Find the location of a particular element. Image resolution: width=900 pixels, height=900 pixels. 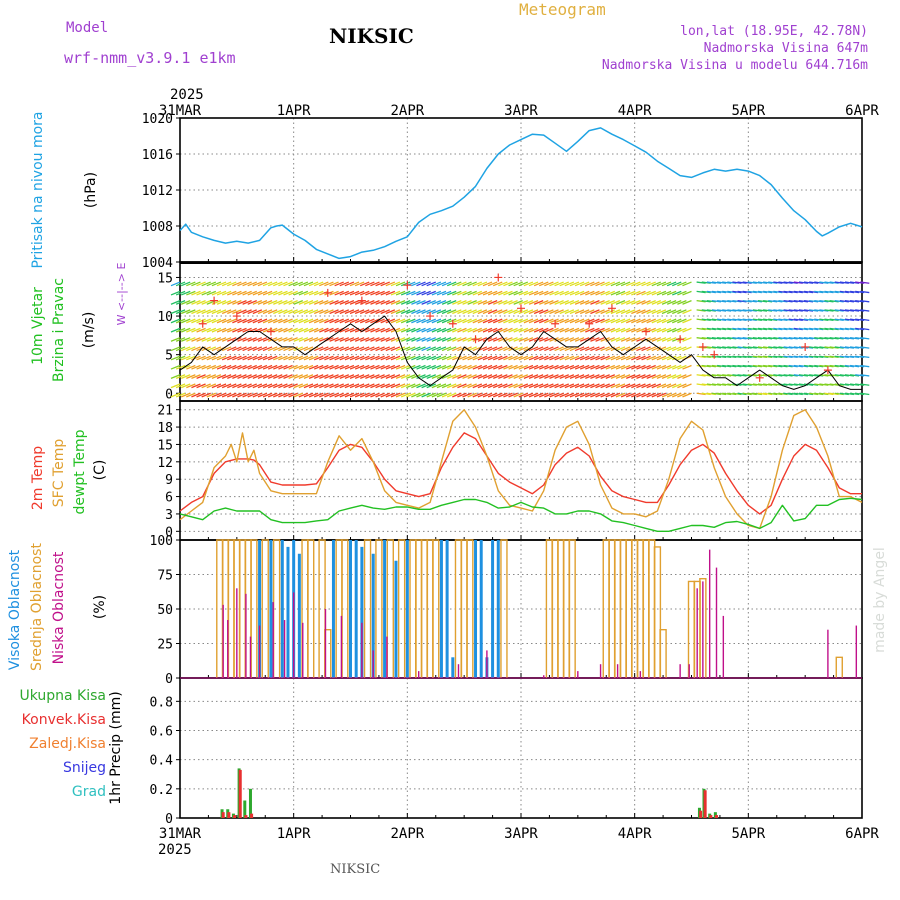

x-tick-label-top: 1APR is located at coordinates (294, 111).